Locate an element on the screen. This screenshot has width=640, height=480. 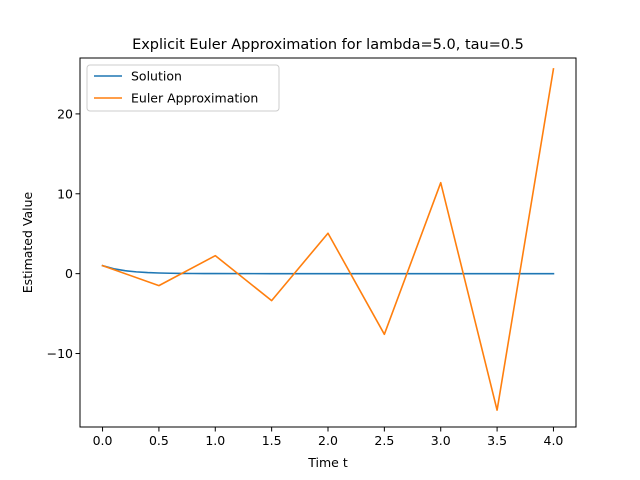
x-tick-label: 3.0 is located at coordinates (441, 440).